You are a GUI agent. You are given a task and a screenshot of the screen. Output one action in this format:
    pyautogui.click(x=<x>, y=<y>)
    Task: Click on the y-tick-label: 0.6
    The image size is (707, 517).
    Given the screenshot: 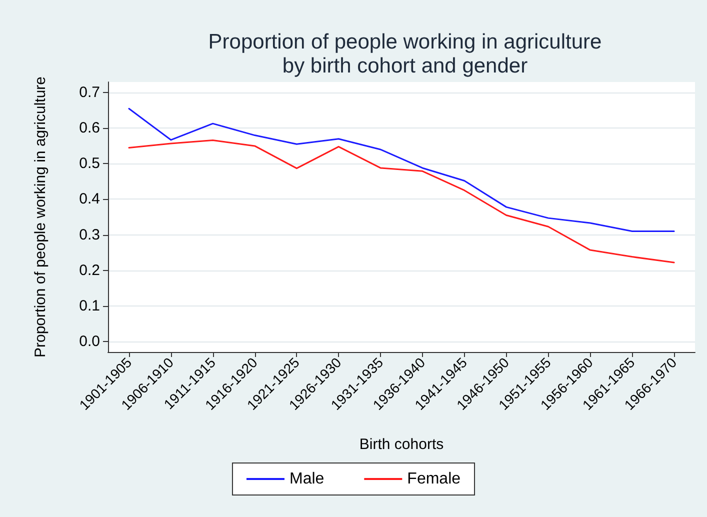 What is the action you would take?
    pyautogui.click(x=89, y=128)
    